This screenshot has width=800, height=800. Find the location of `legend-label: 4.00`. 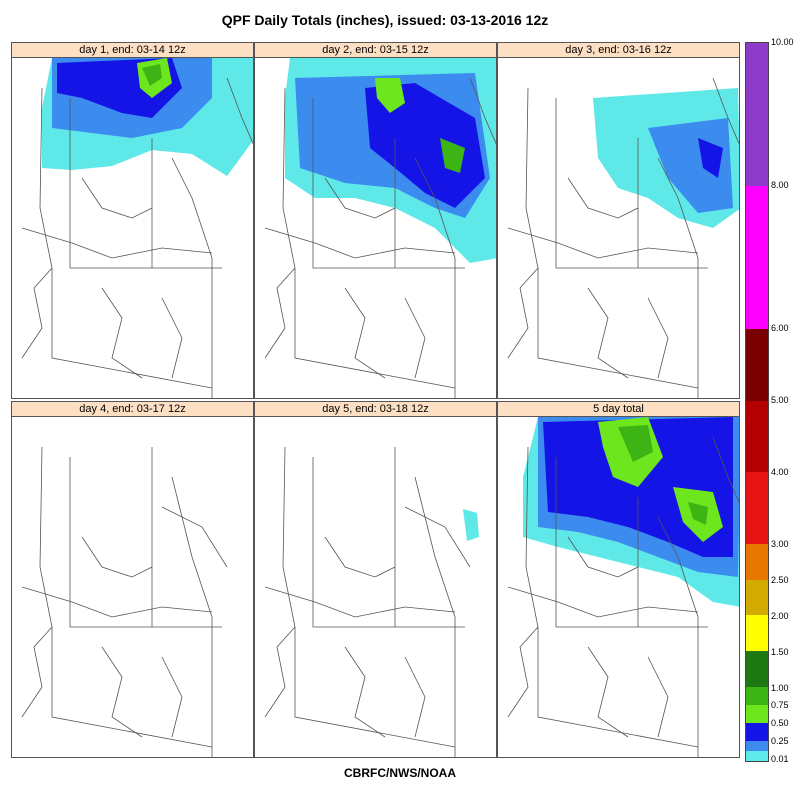

legend-label: 4.00 is located at coordinates (780, 472).